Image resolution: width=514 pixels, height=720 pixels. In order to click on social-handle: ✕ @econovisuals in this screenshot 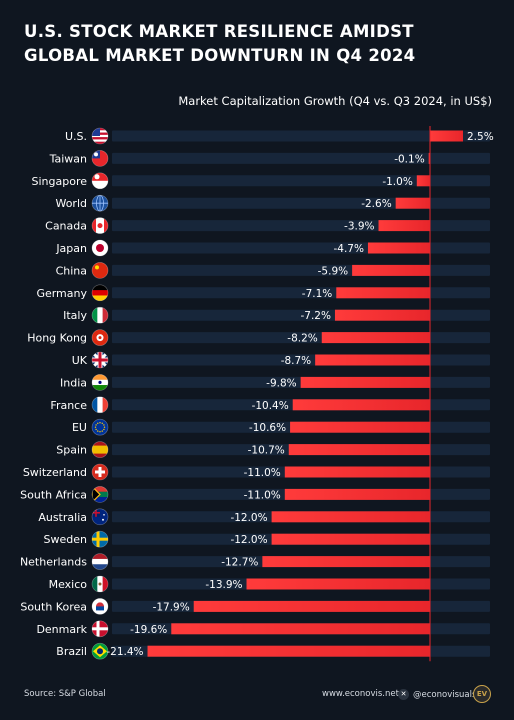, I will do `click(437, 694)`.